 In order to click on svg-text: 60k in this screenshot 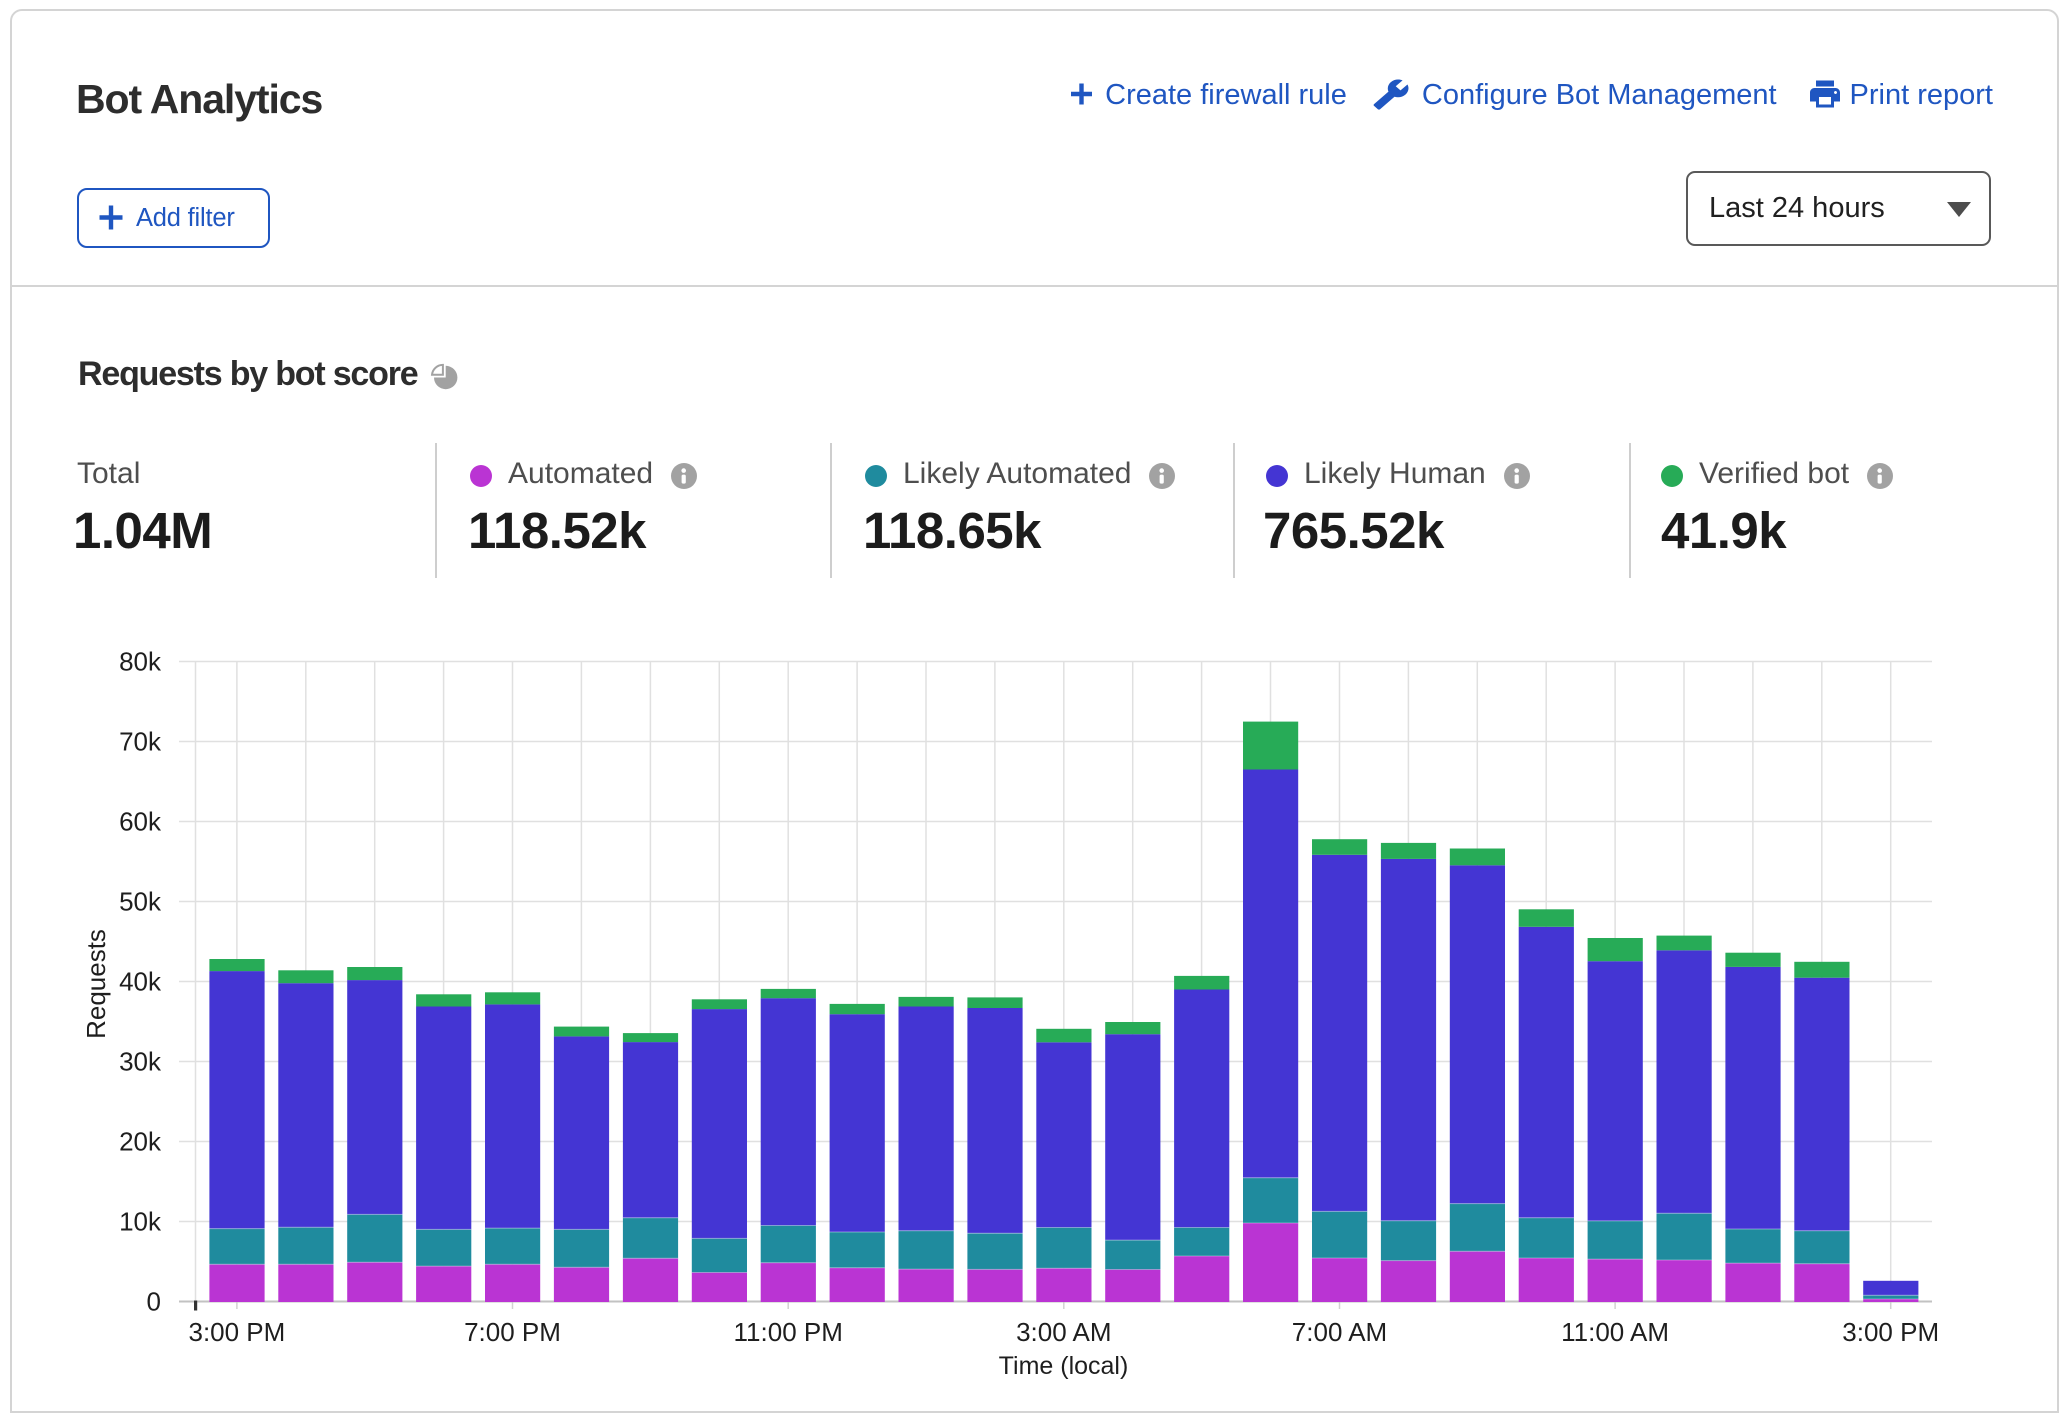, I will do `click(140, 822)`.